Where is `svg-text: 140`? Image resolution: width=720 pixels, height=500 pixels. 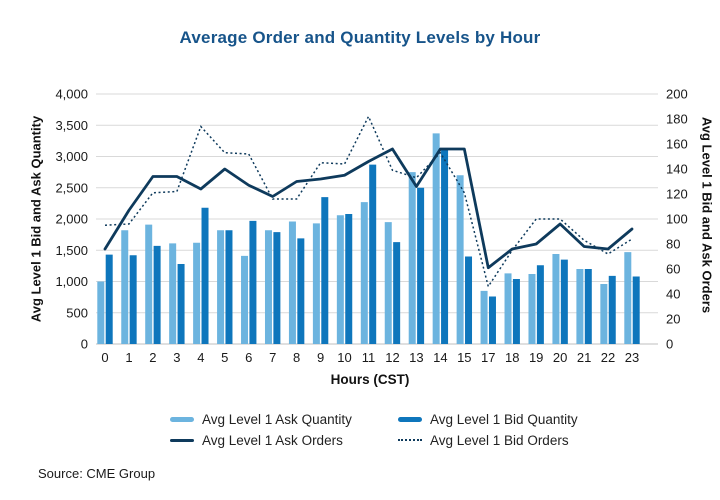
svg-text: 140 is located at coordinates (677, 169).